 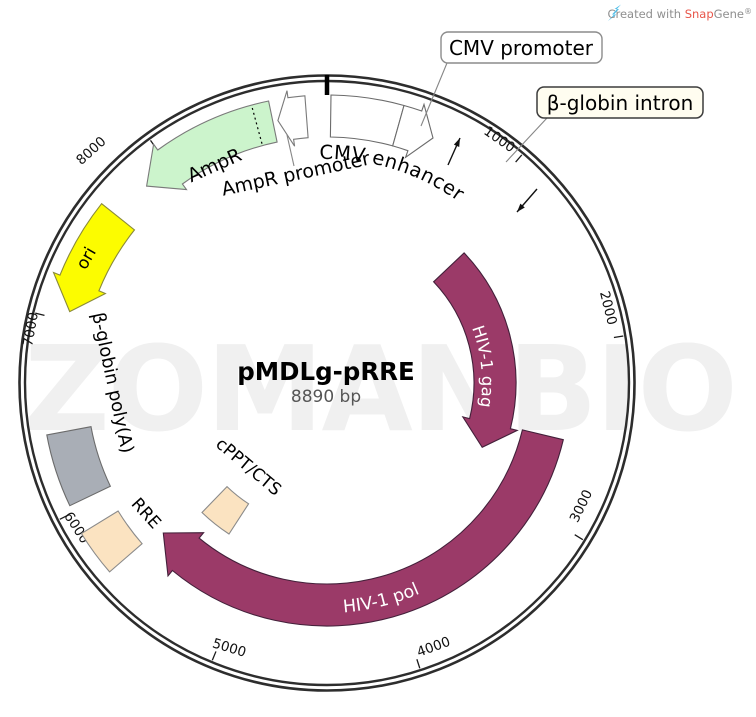 What do you see at coordinates (363, 528) in the screenshot?
I see `feature-hiv1-pol` at bounding box center [363, 528].